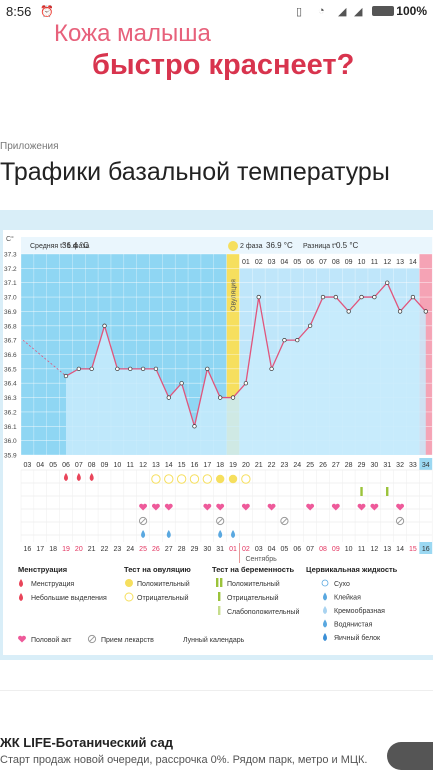 The image size is (433, 771). Describe the element at coordinates (279, 245) in the screenshot. I see `phase2-avg: 36.9 °C` at that location.